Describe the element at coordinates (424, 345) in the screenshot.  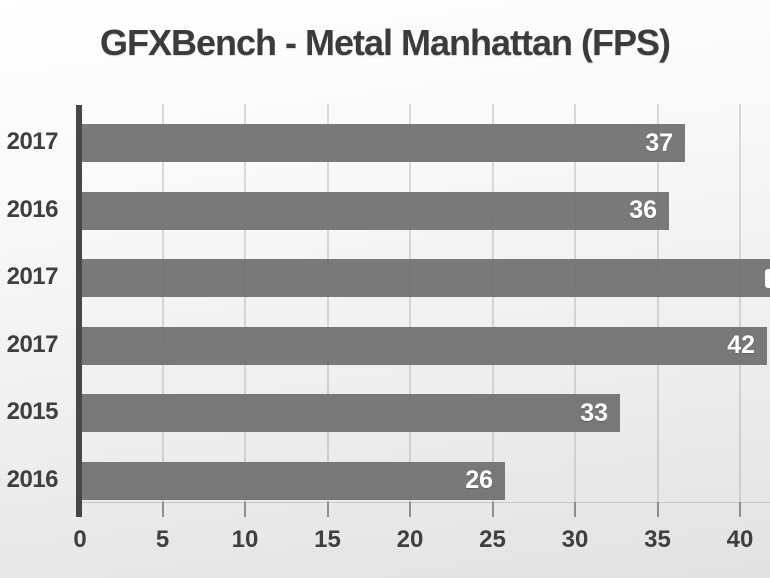
I see `bar: 42` at that location.